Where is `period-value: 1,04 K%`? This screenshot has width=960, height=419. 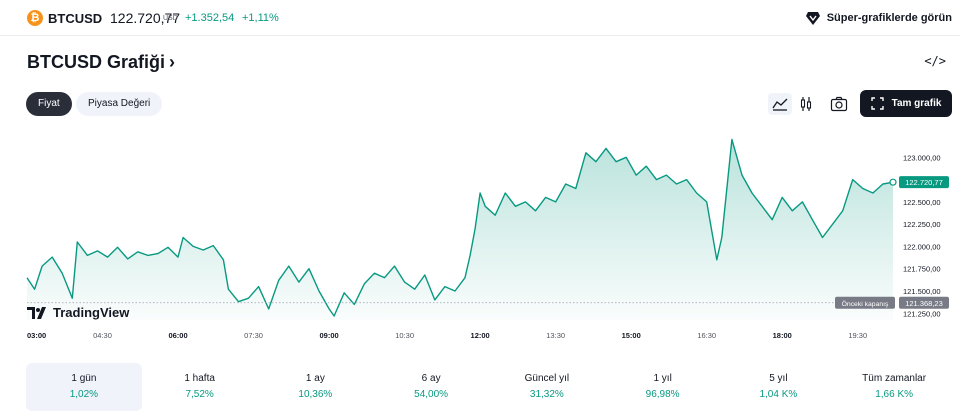 period-value: 1,04 K% is located at coordinates (778, 394).